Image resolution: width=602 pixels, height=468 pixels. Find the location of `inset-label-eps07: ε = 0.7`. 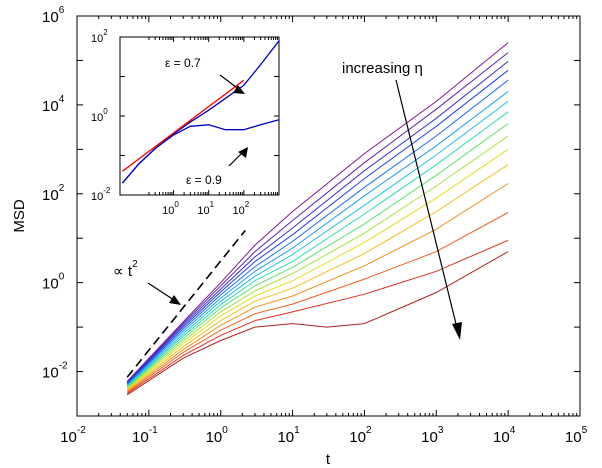

inset-label-eps07: ε = 0.7 is located at coordinates (183, 63).